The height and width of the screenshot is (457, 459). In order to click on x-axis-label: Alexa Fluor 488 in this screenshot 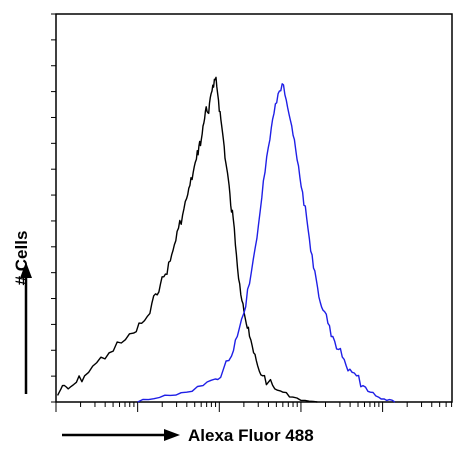, I will do `click(251, 435)`.